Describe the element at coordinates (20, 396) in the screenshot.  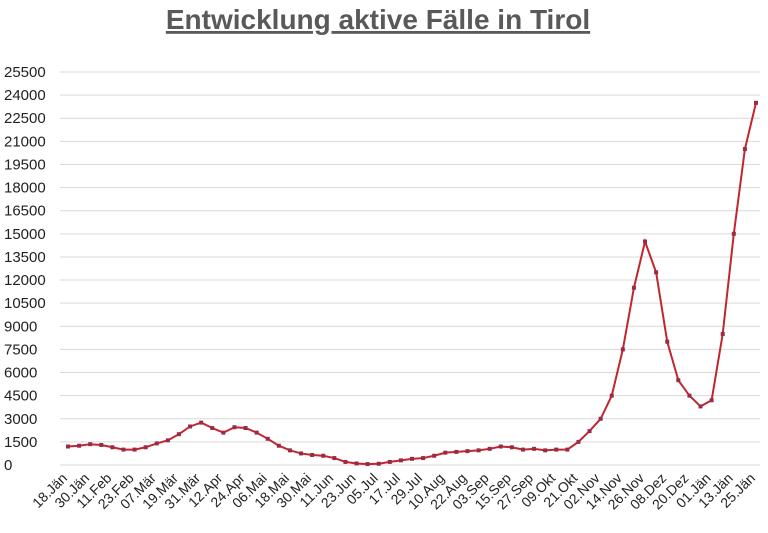
I see `y-tick-label: 4500` at that location.